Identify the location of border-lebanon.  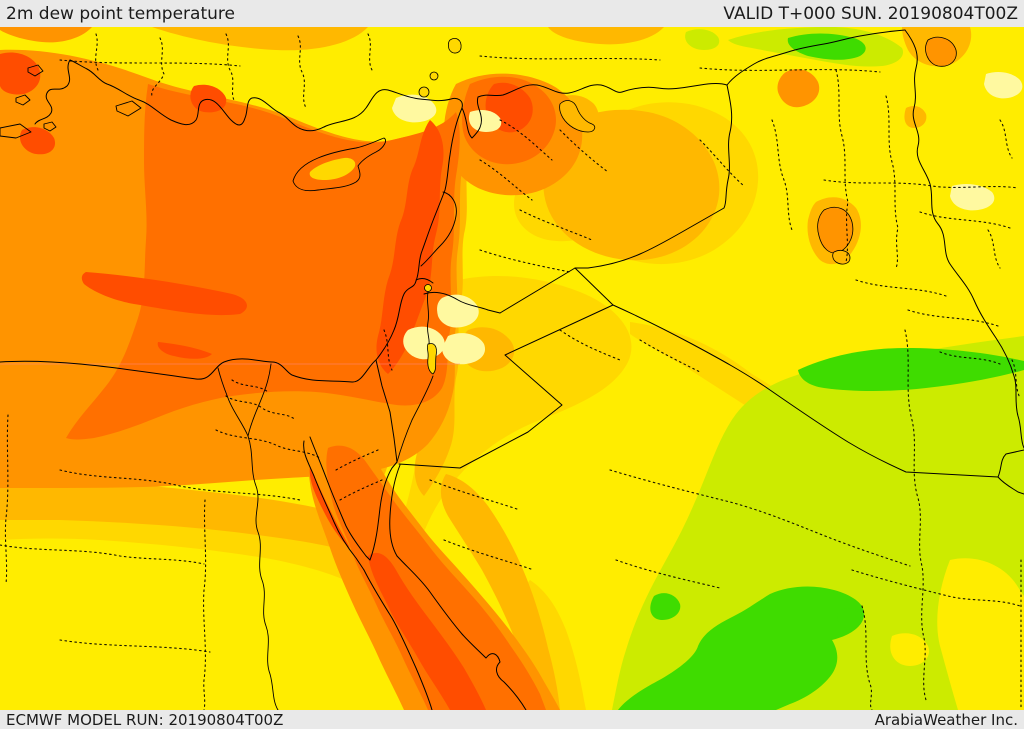
(436, 237).